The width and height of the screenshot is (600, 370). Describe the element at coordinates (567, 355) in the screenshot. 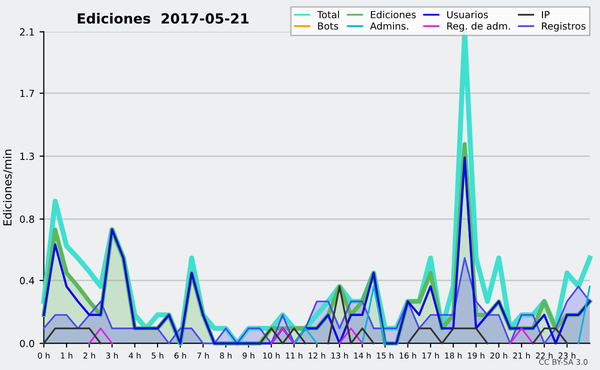

I see `x-tick-label: 23 h` at that location.